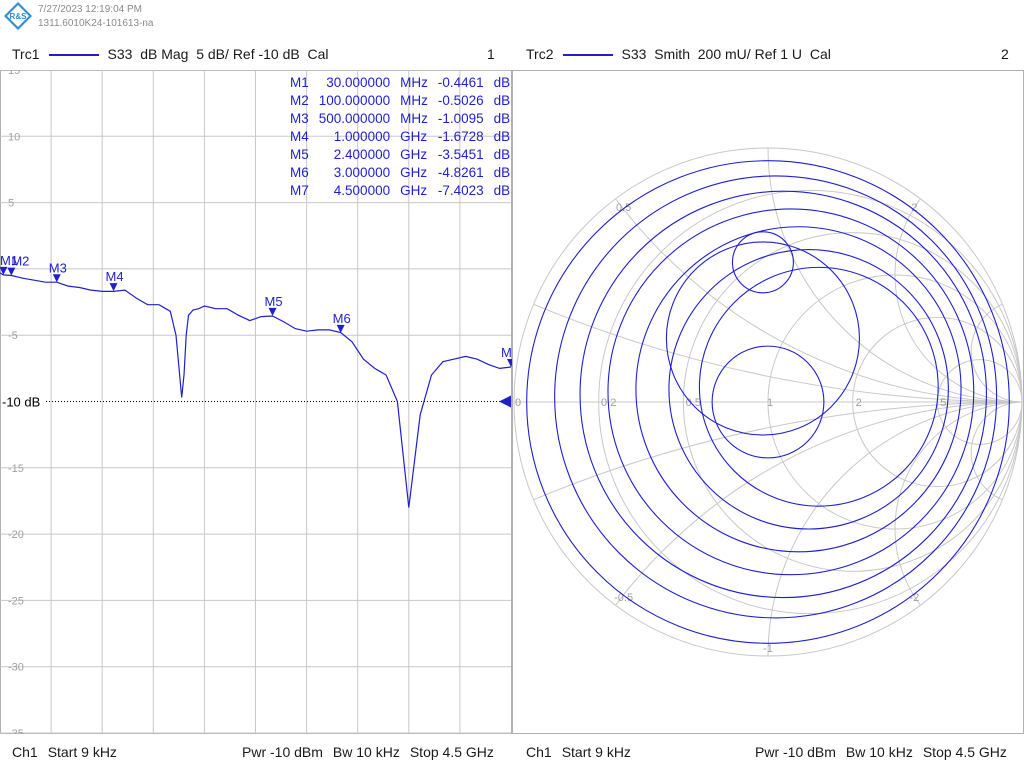  I want to click on trace2-cal: Cal, so click(820, 54).